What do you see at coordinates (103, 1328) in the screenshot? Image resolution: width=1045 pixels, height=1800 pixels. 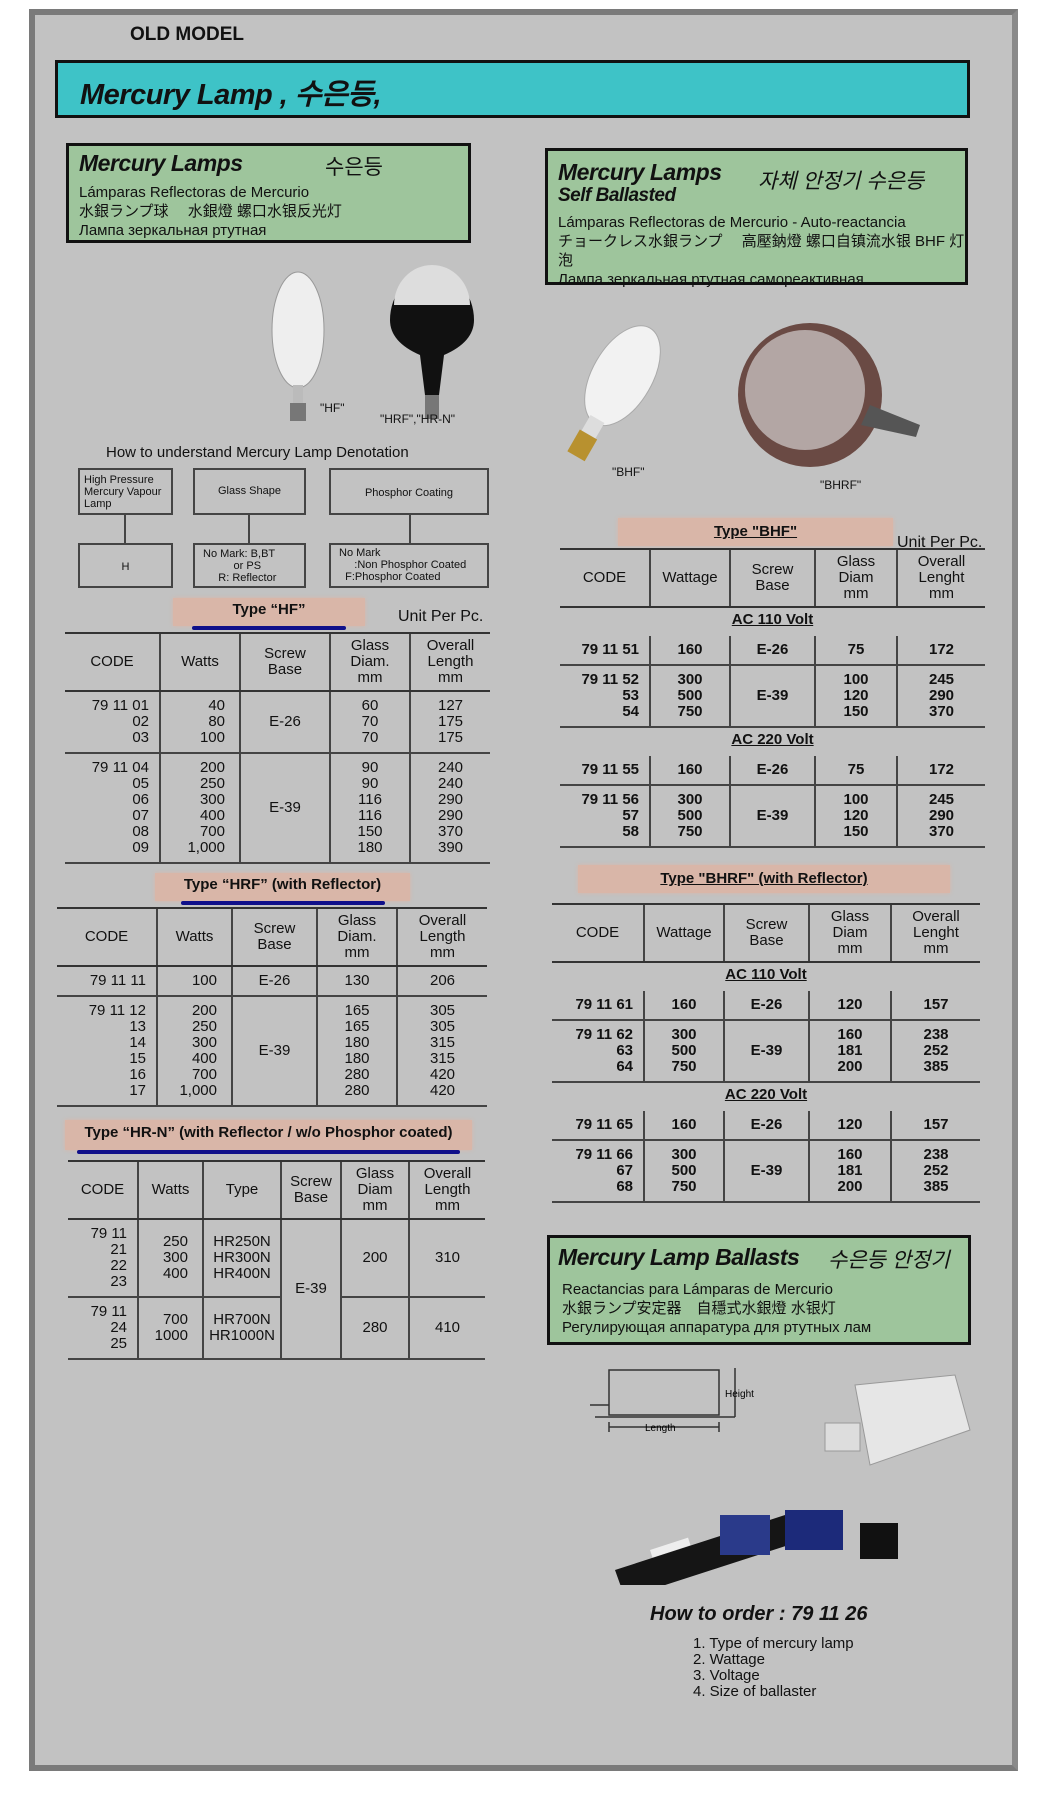 I see `code-cell: 79 11 24 25` at bounding box center [103, 1328].